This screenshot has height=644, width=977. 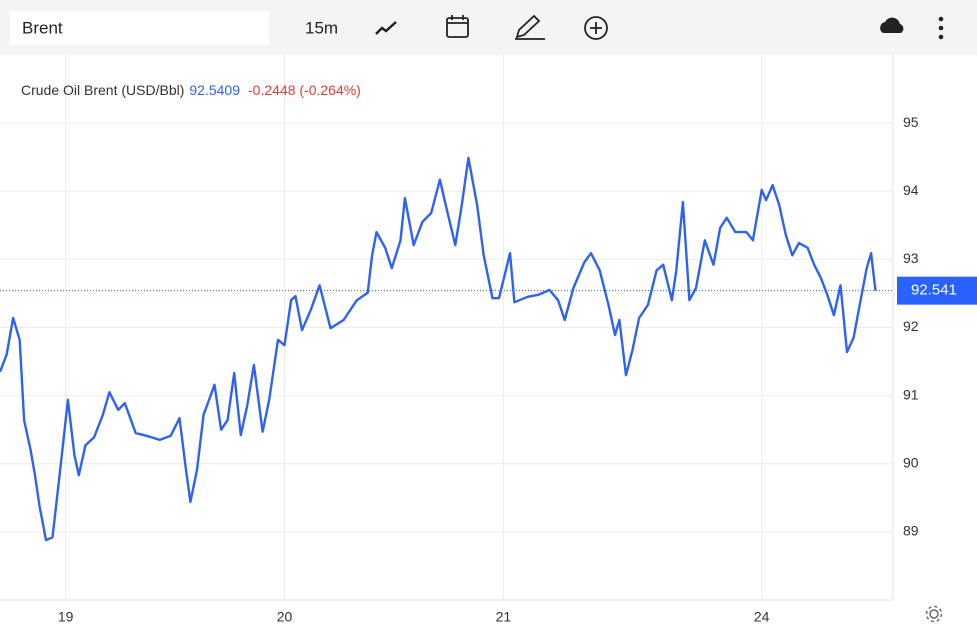 I want to click on y-tick-label: 89, so click(x=911, y=531).